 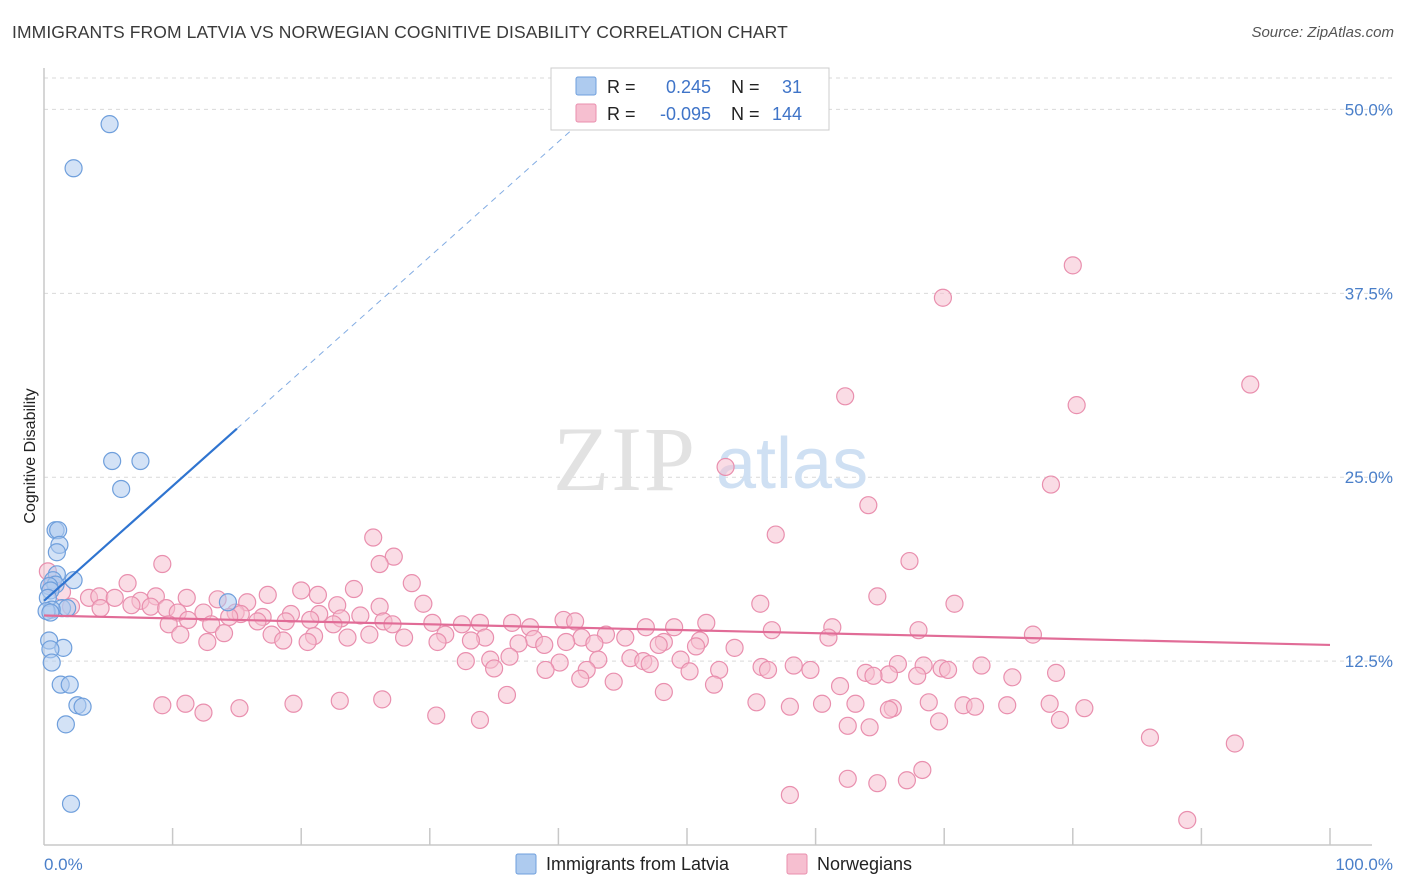 What do you see at coordinates (787, 114) in the screenshot?
I see `stats-n-value-norwegians: 144` at bounding box center [787, 114].